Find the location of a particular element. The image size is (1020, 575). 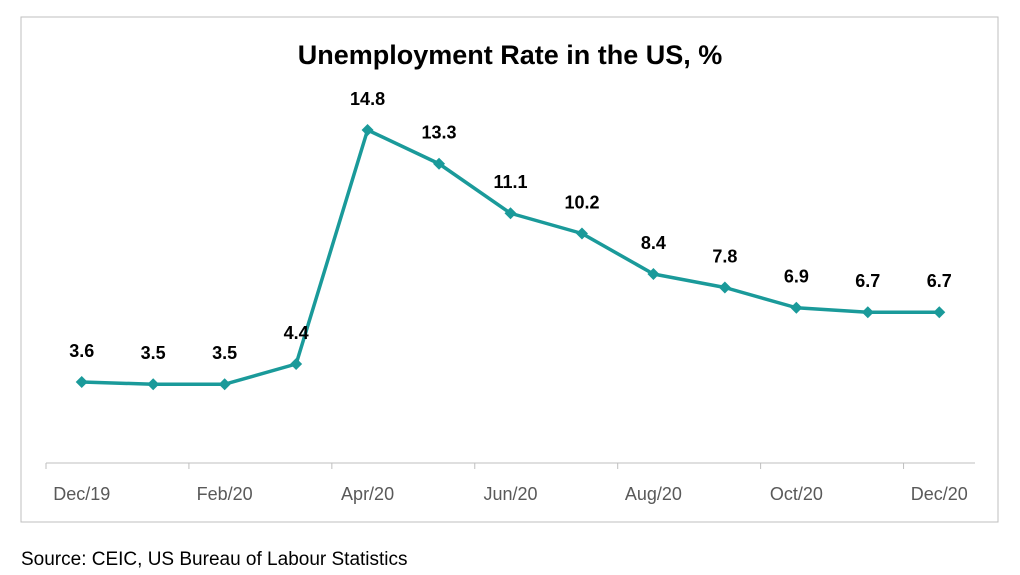

data-label: 6.9 is located at coordinates (796, 277).